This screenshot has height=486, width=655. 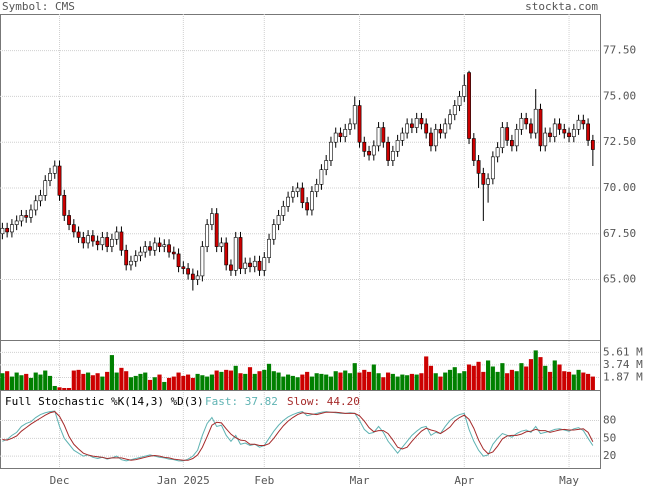 What do you see at coordinates (38, 6) in the screenshot?
I see `chart-title: Symbol: CMS` at bounding box center [38, 6].